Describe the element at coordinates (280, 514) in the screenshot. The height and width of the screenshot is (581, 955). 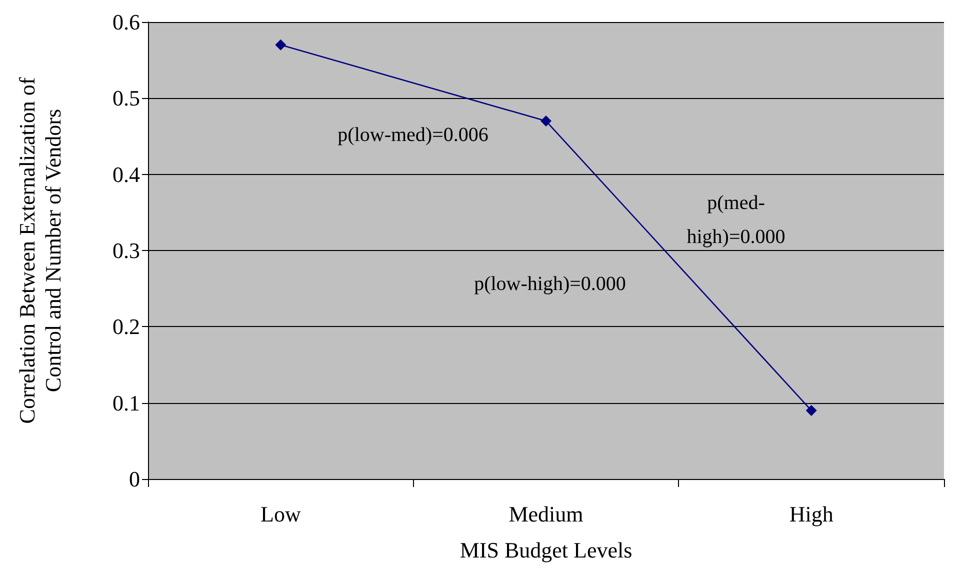
I see `x-tick-label: Low` at that location.